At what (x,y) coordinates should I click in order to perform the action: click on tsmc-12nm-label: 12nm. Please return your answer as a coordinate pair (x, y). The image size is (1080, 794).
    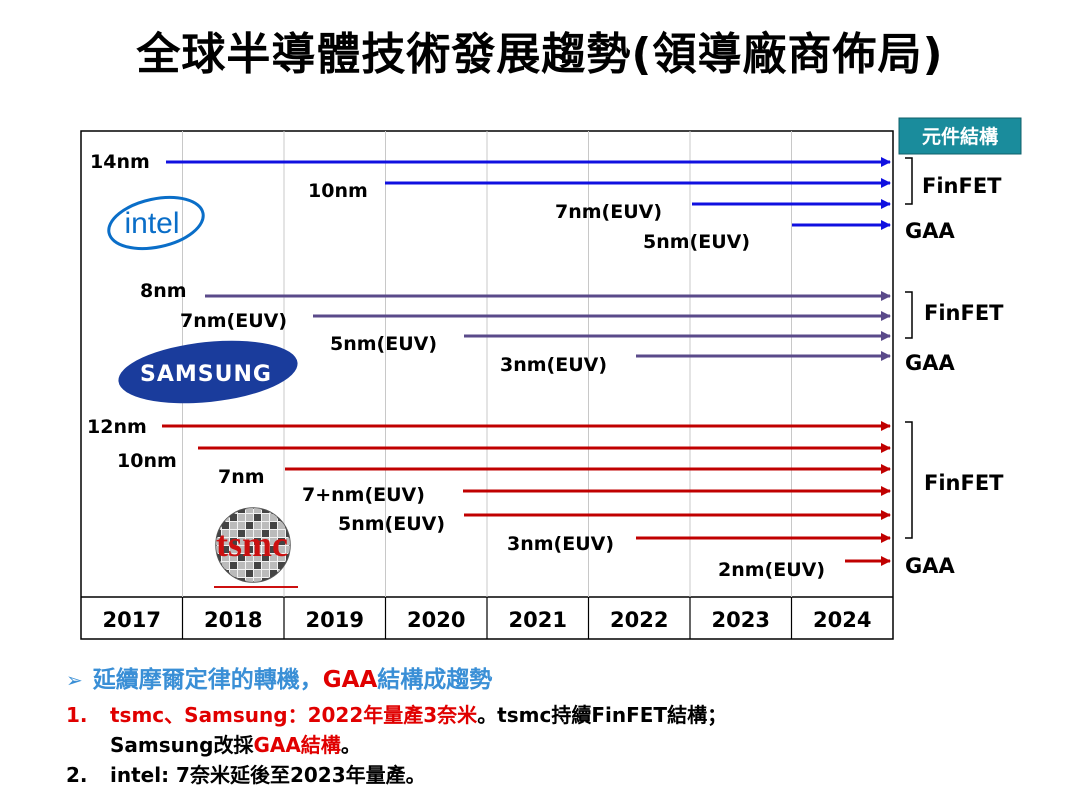
    Looking at the image, I should click on (117, 427).